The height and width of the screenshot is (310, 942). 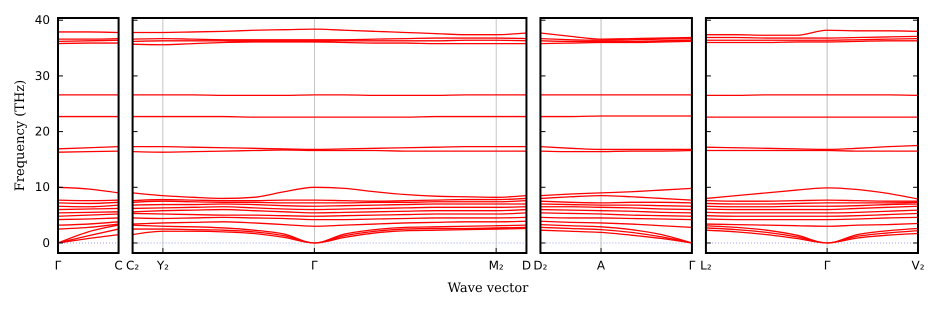 I want to click on x-tick-label: A, so click(x=601, y=265).